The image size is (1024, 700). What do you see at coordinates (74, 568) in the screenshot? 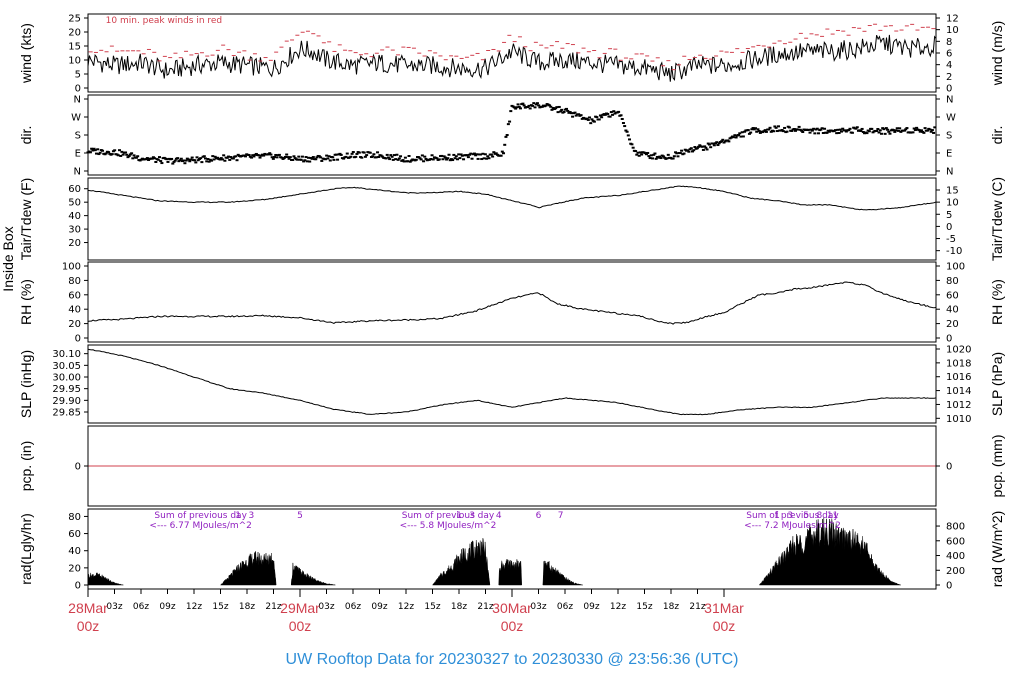
I see `left-tick-label-rad: 20` at bounding box center [74, 568].